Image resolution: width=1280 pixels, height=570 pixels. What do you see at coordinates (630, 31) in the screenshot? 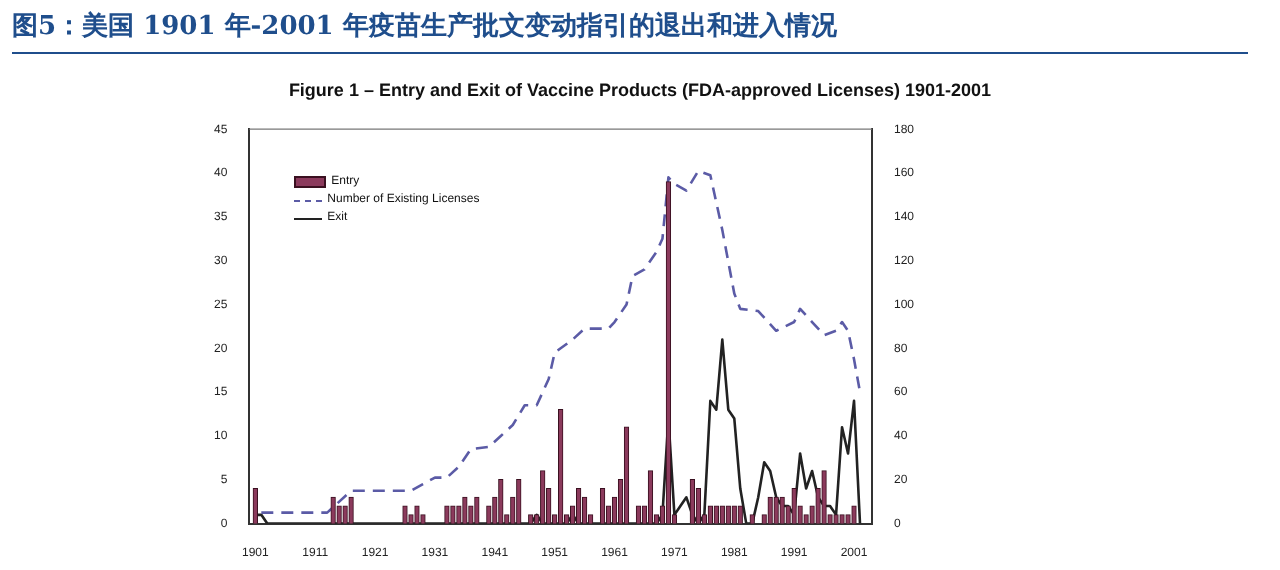
I see `chart-title: 图5：美国 1901 年-2001 年疫苗生产批文变动指引的退出和进入情况` at bounding box center [630, 31].